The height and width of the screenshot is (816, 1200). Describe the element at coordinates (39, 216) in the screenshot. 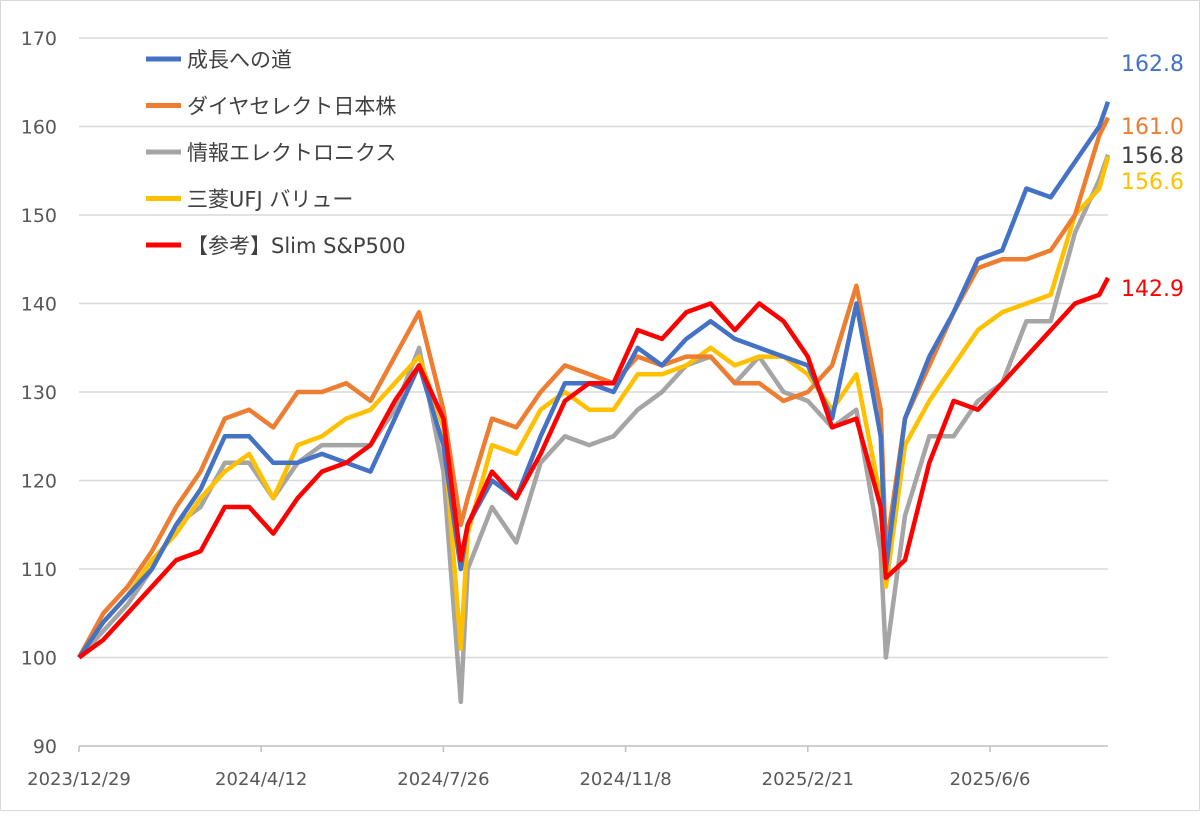

I see `y-tick-label: 150` at that location.